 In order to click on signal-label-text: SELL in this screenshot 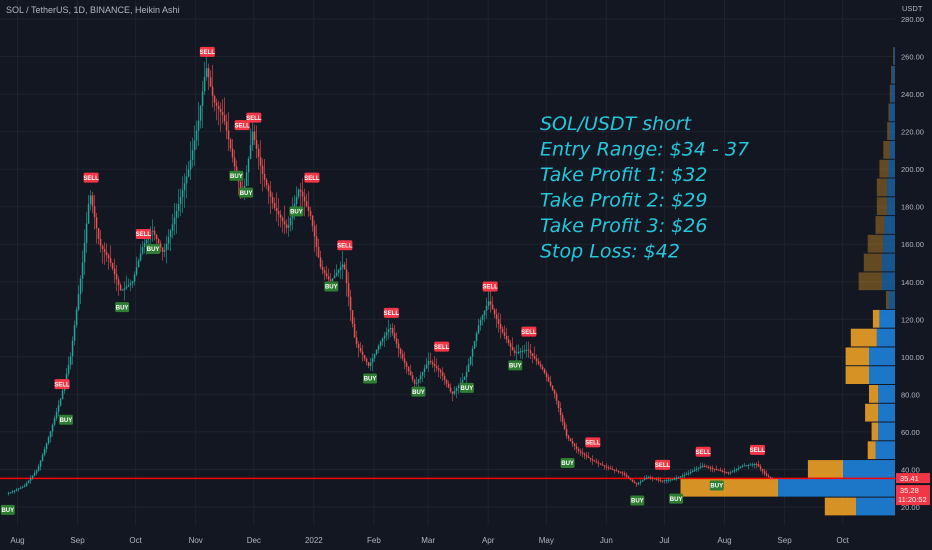, I will do `click(144, 235)`.